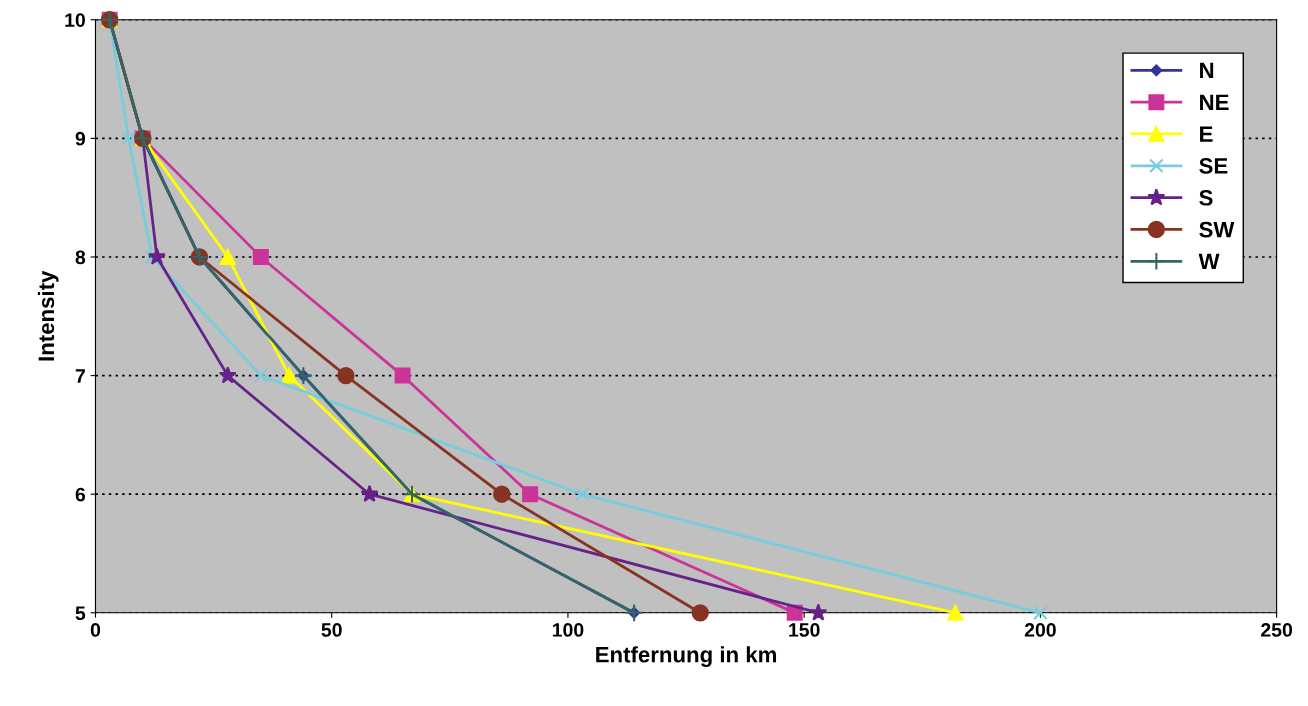 The image size is (1308, 706). Describe the element at coordinates (1207, 70) in the screenshot. I see `legend-label: N` at that location.